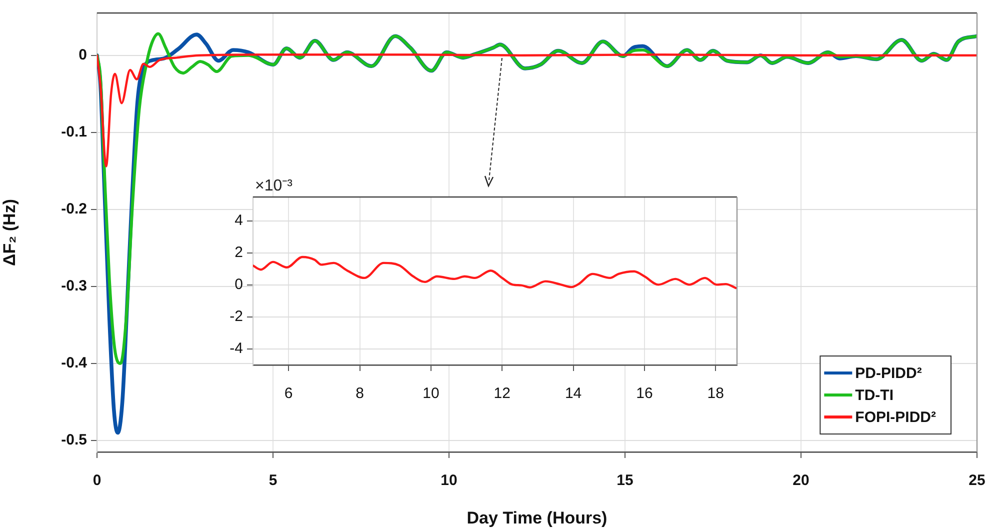 The image size is (1000, 529). I want to click on line-series, so click(495, 273).